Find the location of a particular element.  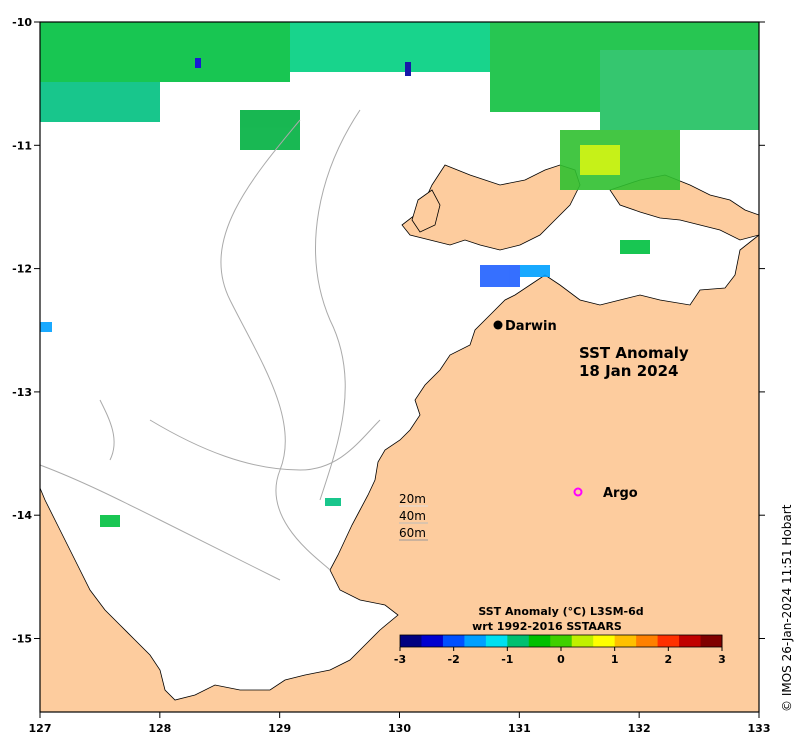

colorbar-tick-label: 2 is located at coordinates (669, 659).